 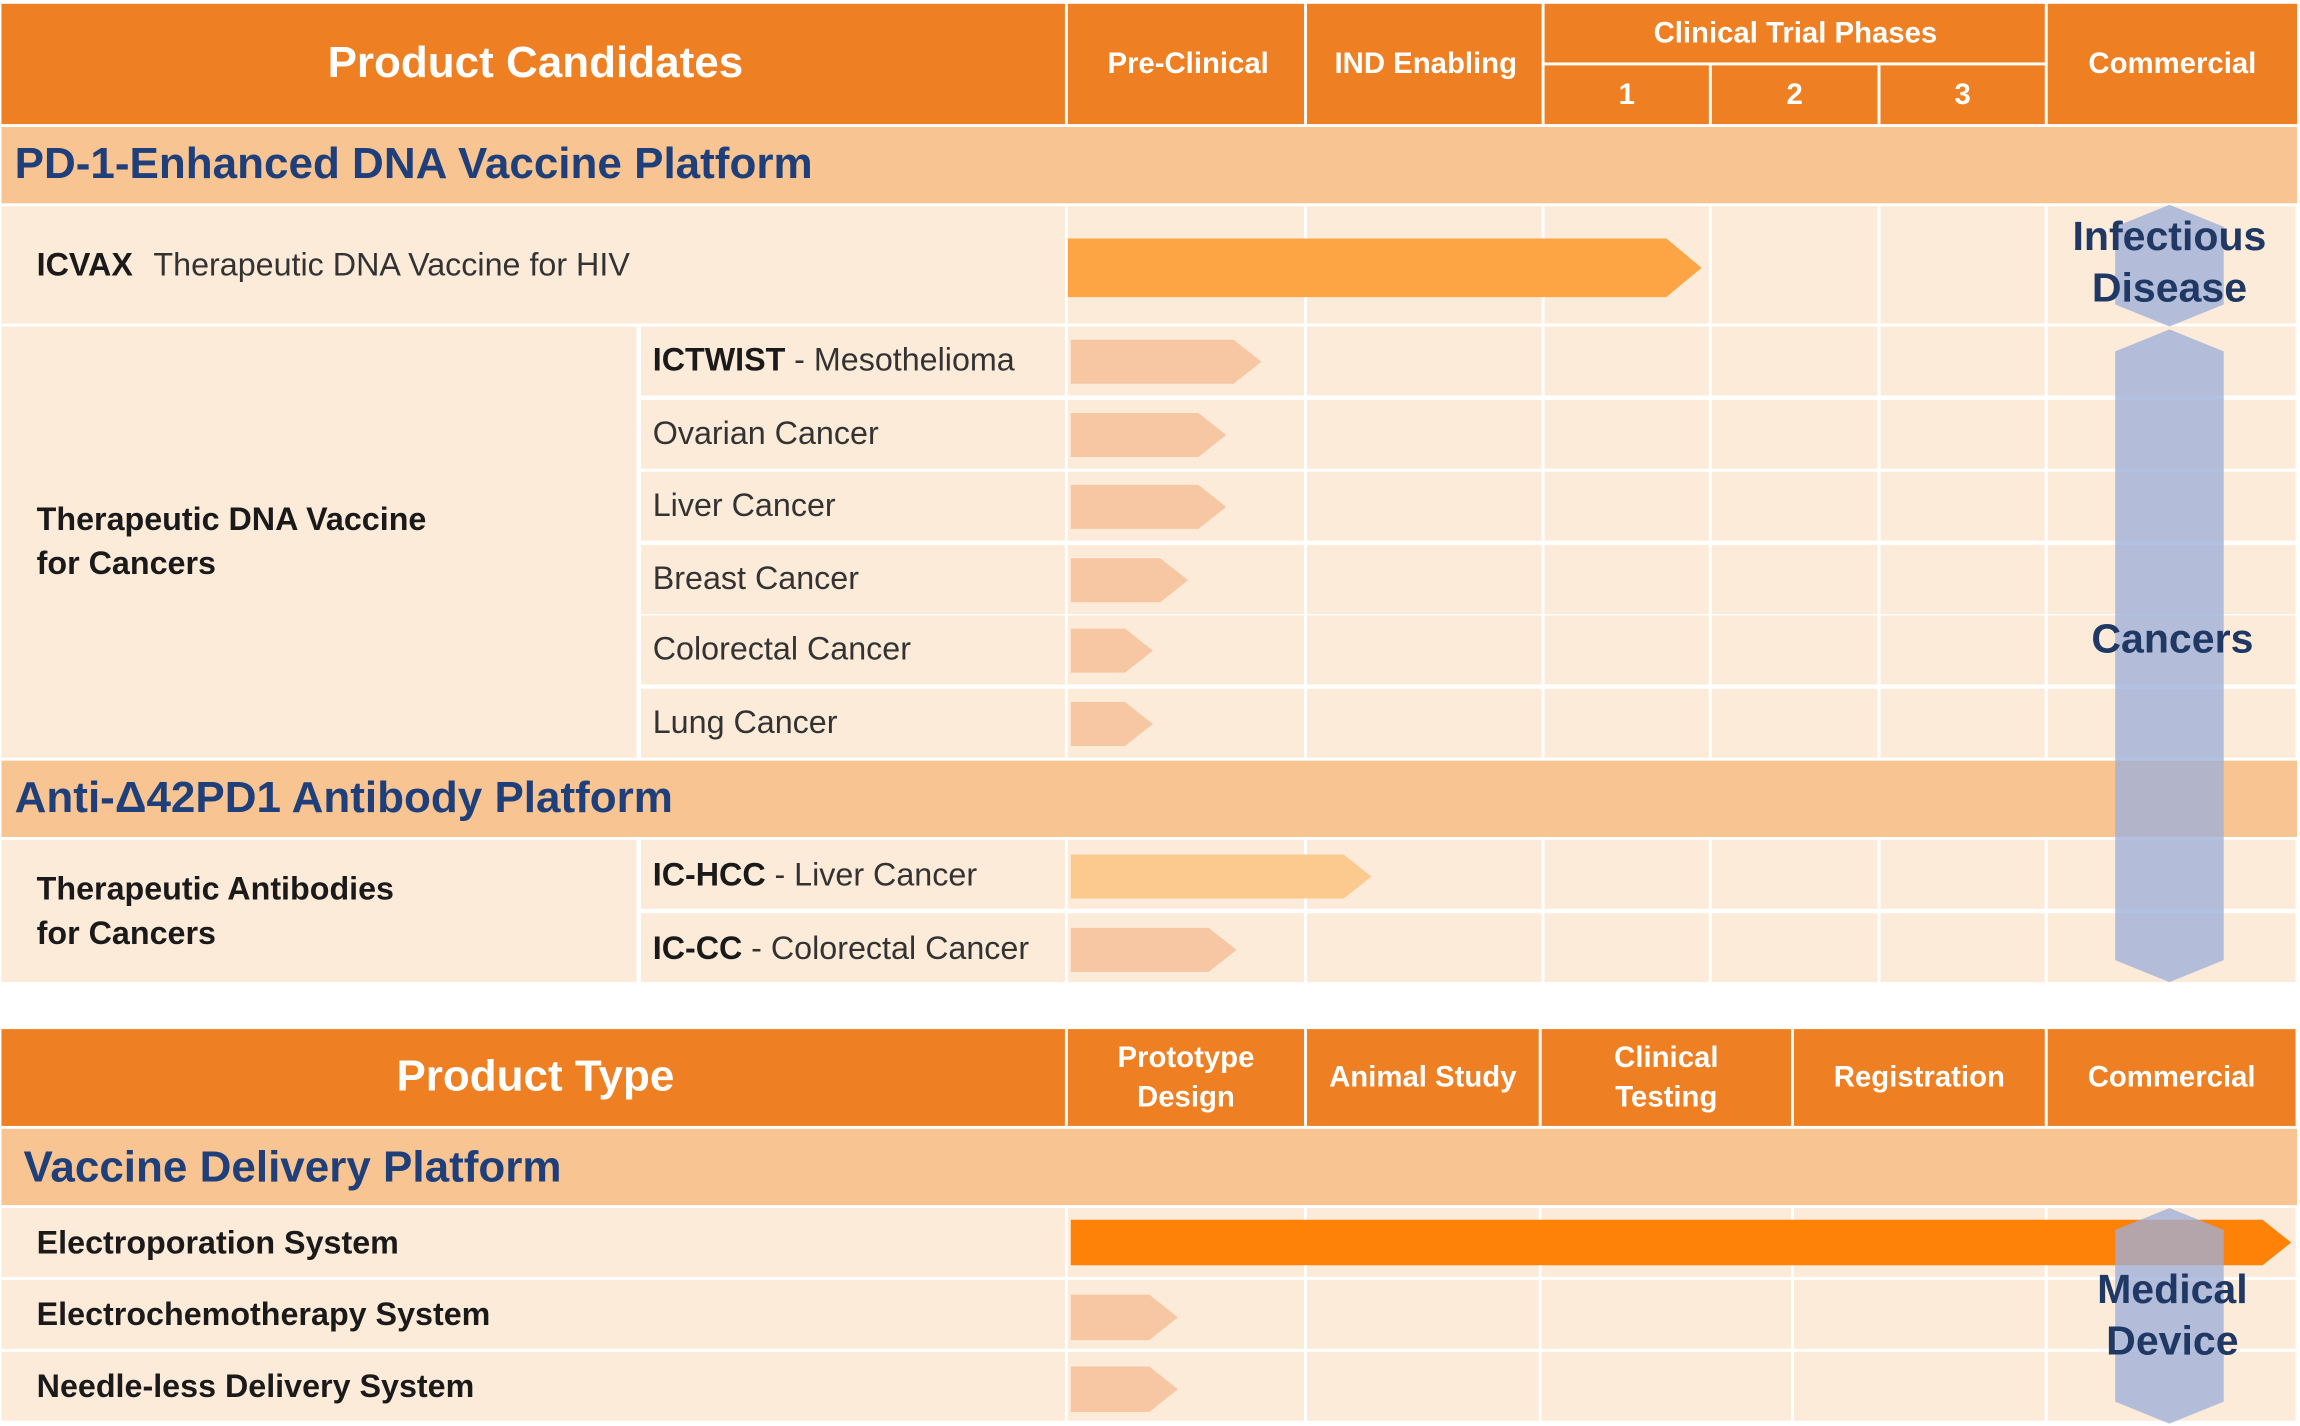 I want to click on candidate-name: IC-CC, so click(x=698, y=947).